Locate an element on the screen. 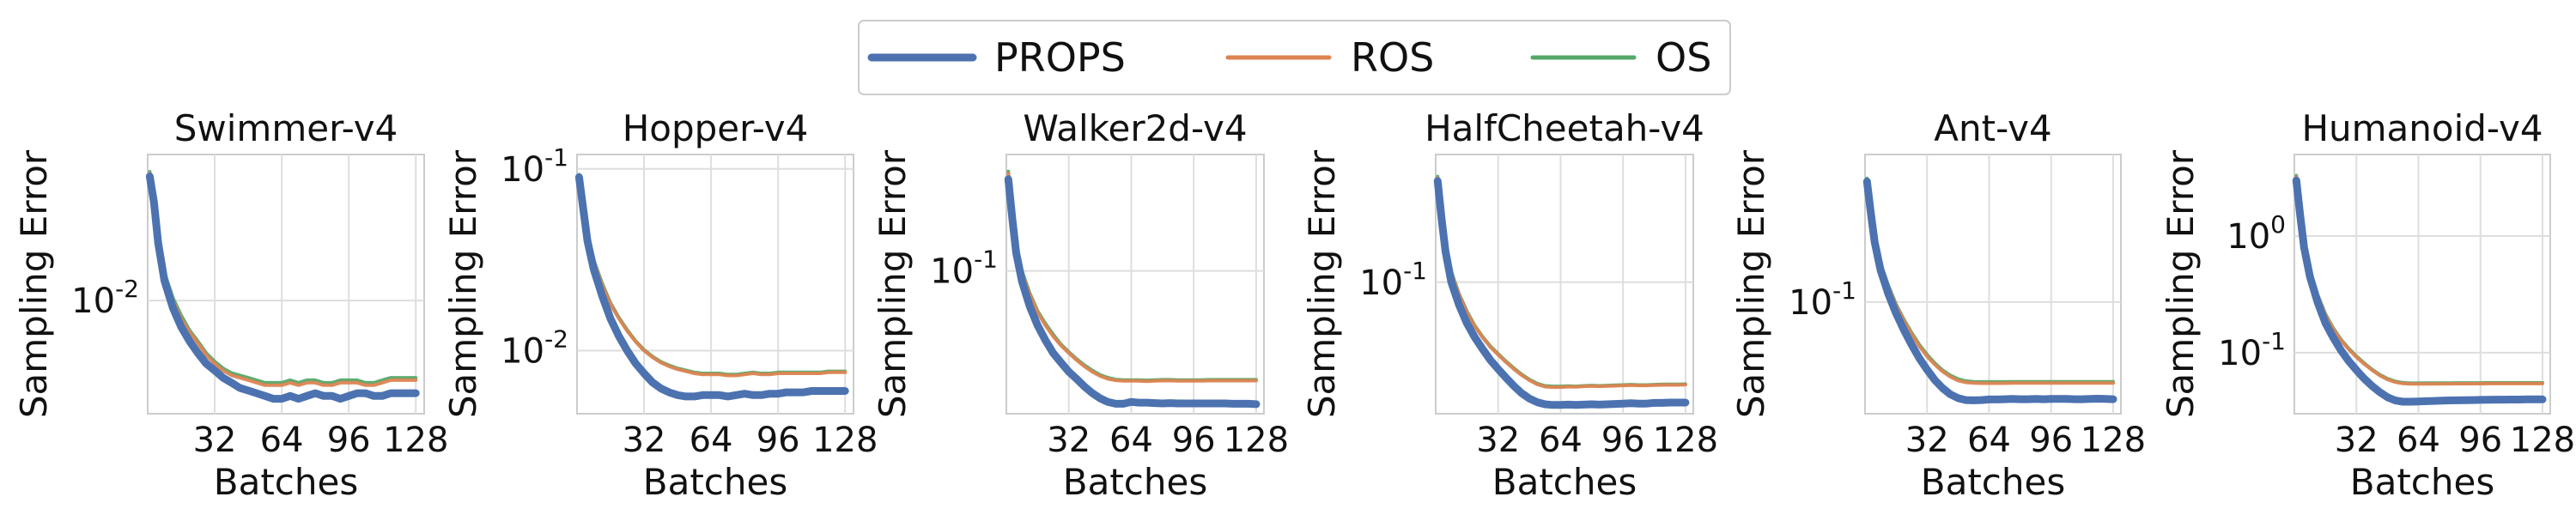  chart-title: Walker2d-v4 is located at coordinates (1135, 128).